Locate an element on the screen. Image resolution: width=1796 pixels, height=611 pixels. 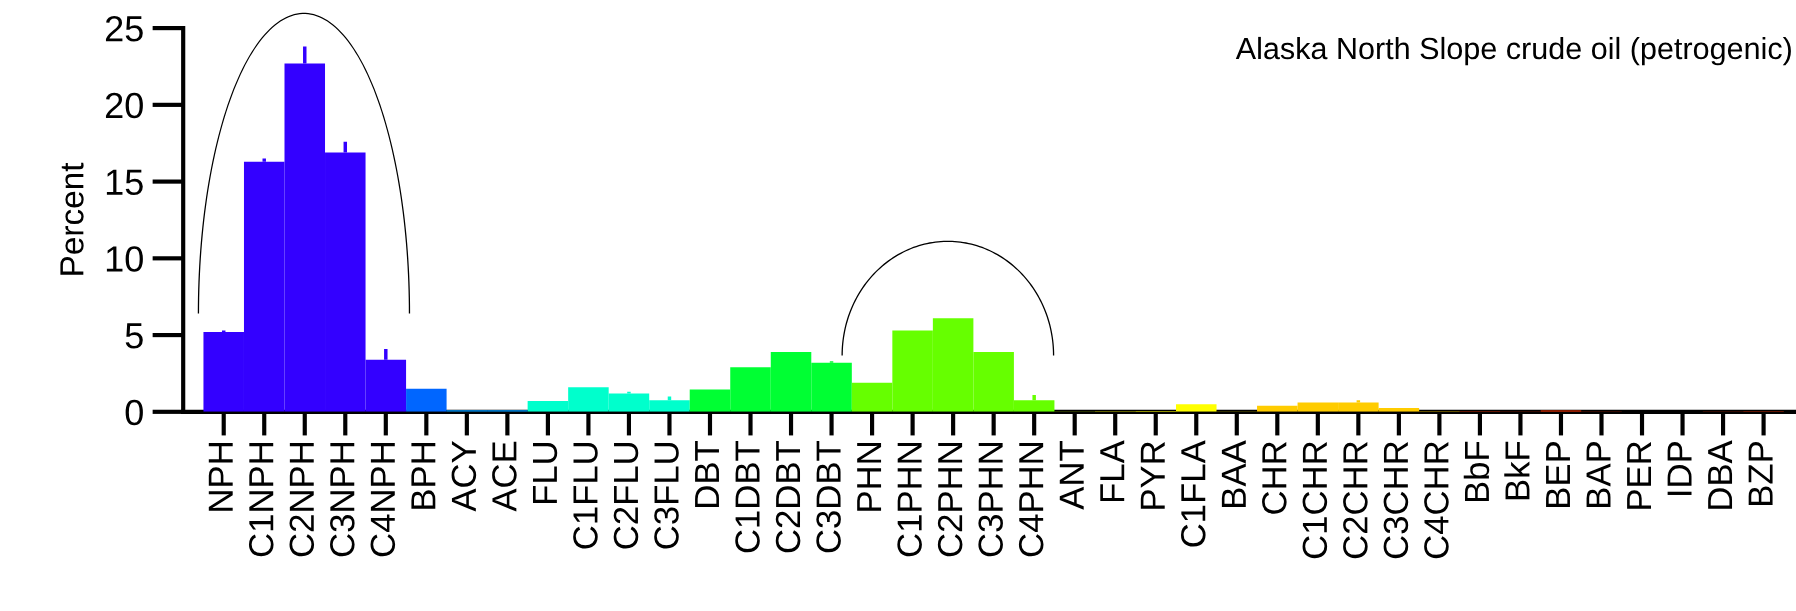
x-tick-label: C1NPH is located at coordinates (261, 500).